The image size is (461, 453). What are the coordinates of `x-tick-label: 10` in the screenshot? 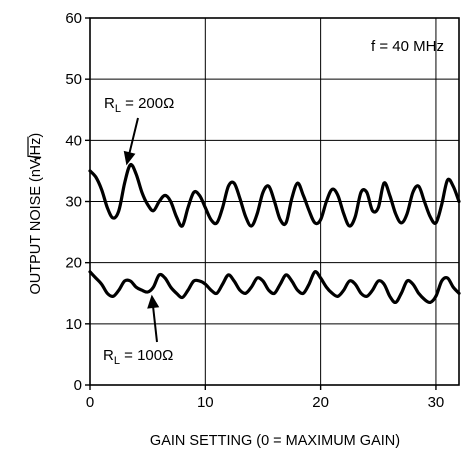 It's located at (205, 402).